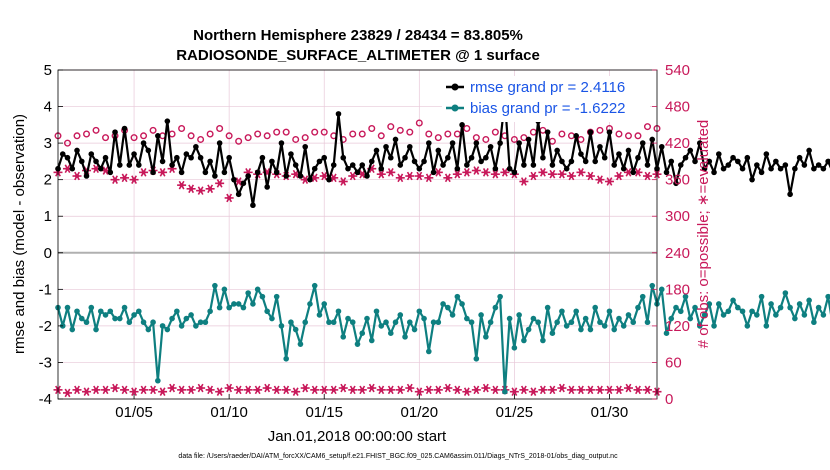 Image resolution: width=830 pixels, height=470 pixels. I want to click on y-axis-label: rmse and bias (model - observation), so click(19, 234).